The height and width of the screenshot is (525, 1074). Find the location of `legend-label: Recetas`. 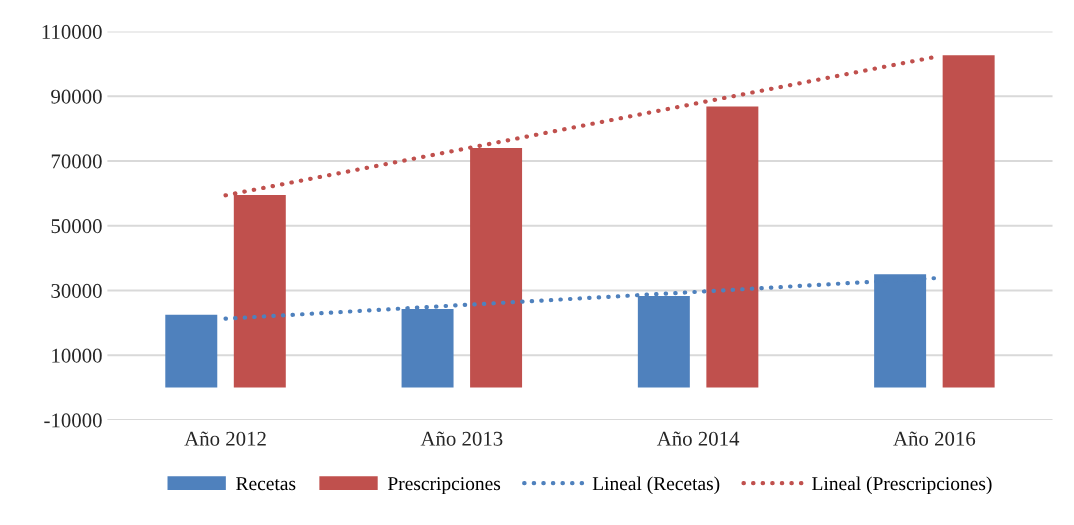

legend-label: Recetas is located at coordinates (266, 484).